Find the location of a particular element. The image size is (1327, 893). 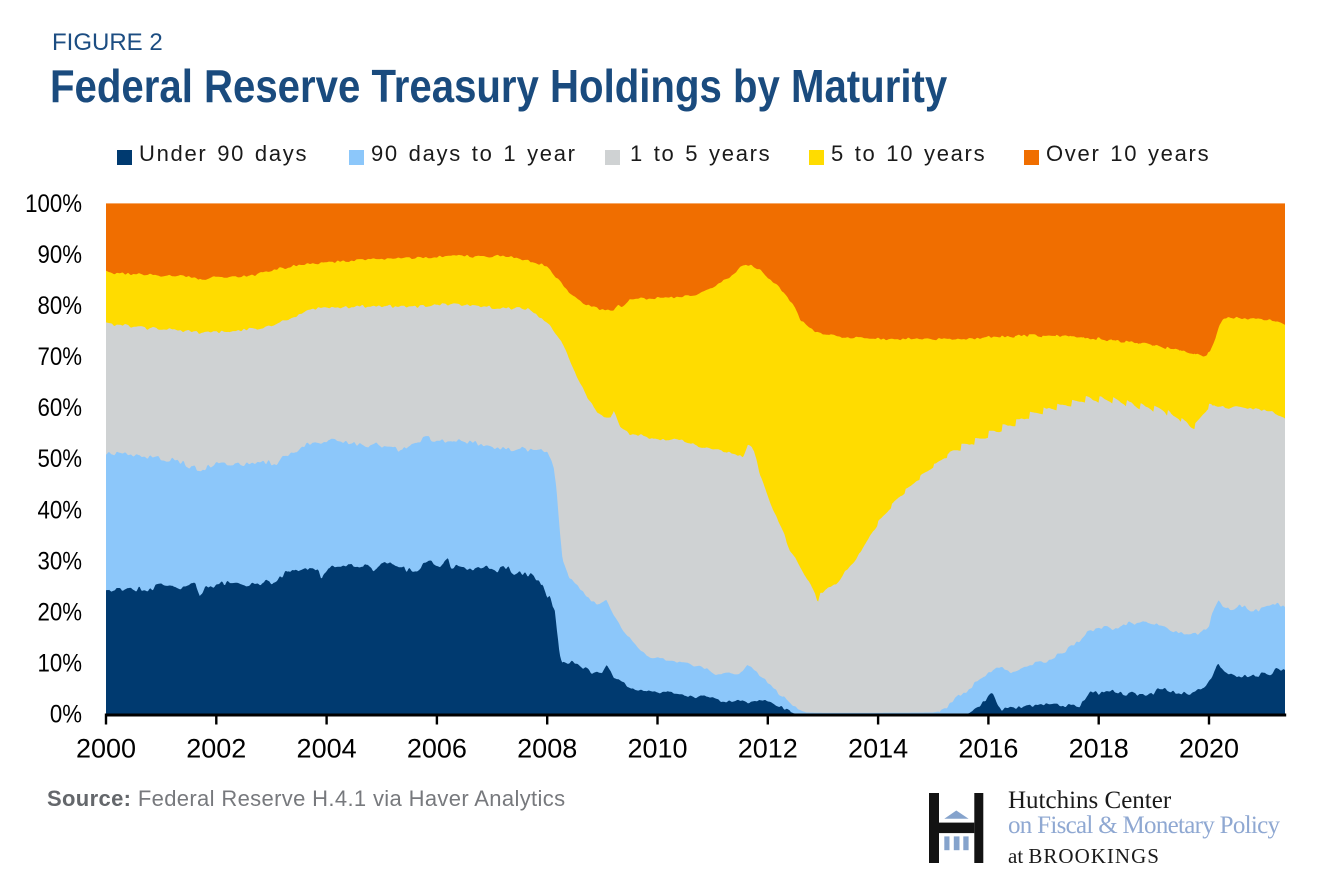

svg-text: 2010 is located at coordinates (657, 749).